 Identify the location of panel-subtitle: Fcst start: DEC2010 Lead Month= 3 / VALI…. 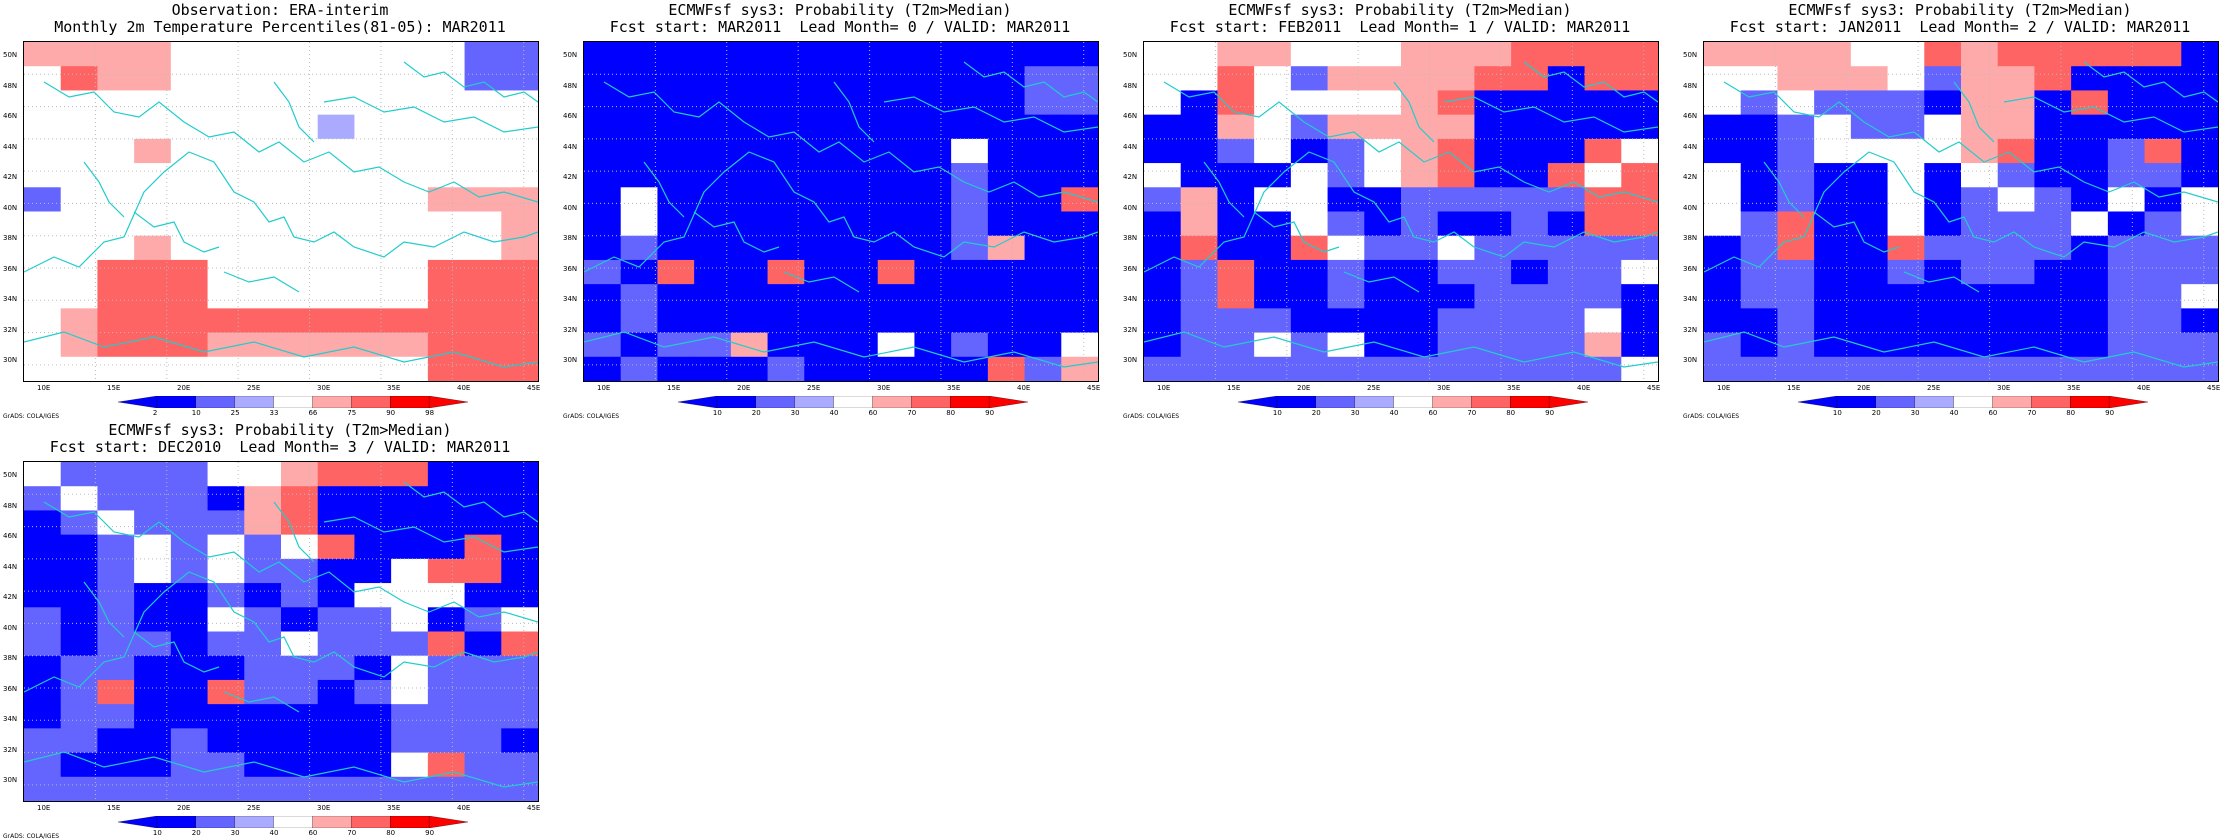
(280, 447).